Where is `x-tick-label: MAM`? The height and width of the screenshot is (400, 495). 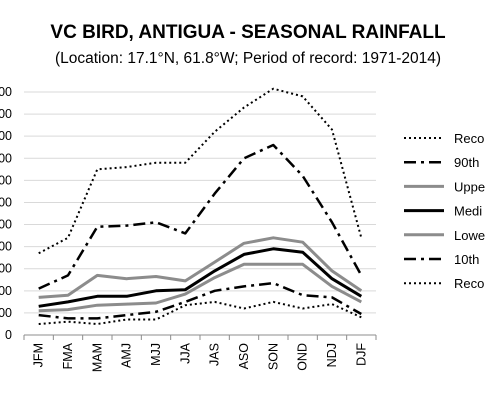
x-tick-label: MAM is located at coordinates (97, 357).